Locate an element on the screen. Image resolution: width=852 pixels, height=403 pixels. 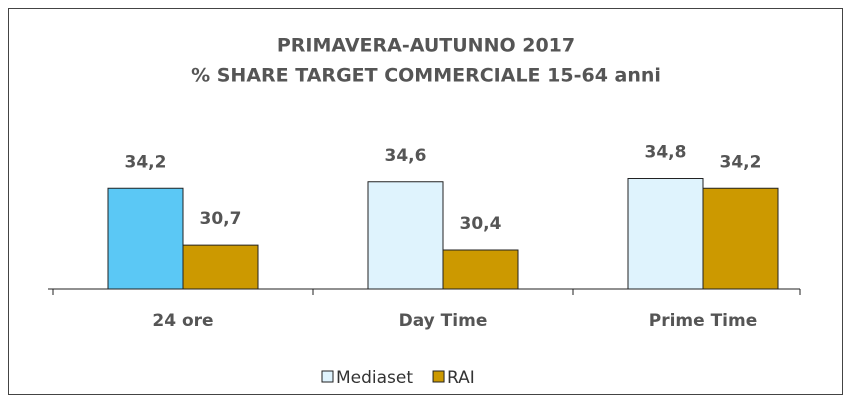
x-tick-label: Day Time is located at coordinates (443, 321).